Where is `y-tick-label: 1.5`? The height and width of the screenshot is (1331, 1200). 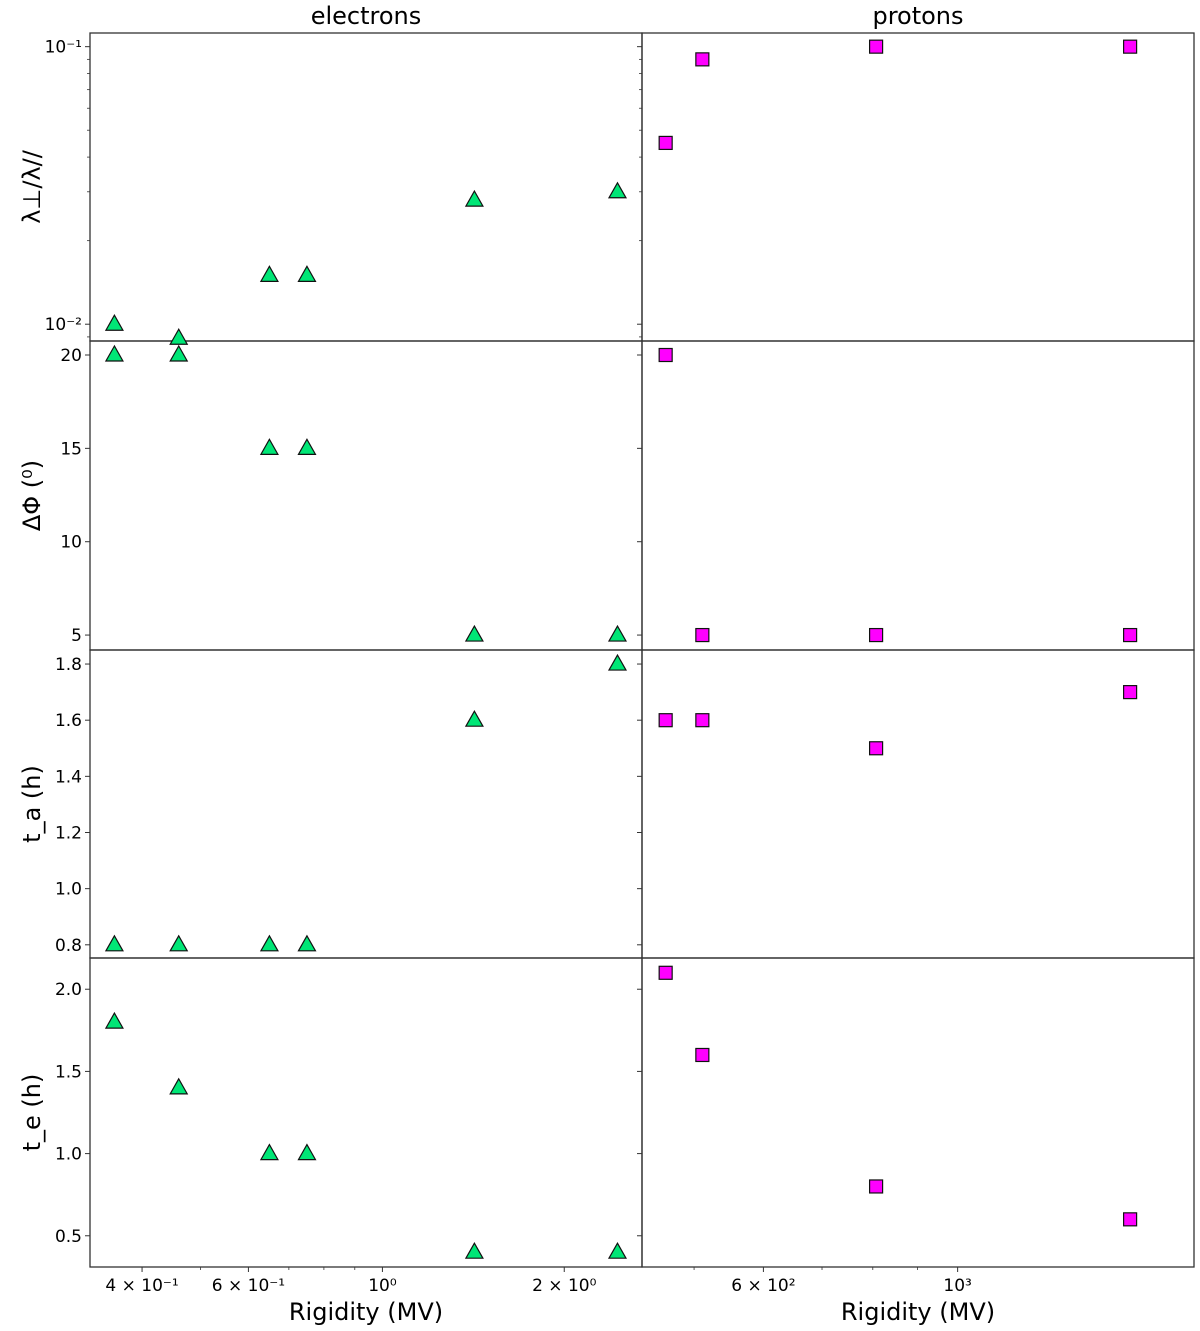
y-tick-label: 1.5 is located at coordinates (68, 1072).